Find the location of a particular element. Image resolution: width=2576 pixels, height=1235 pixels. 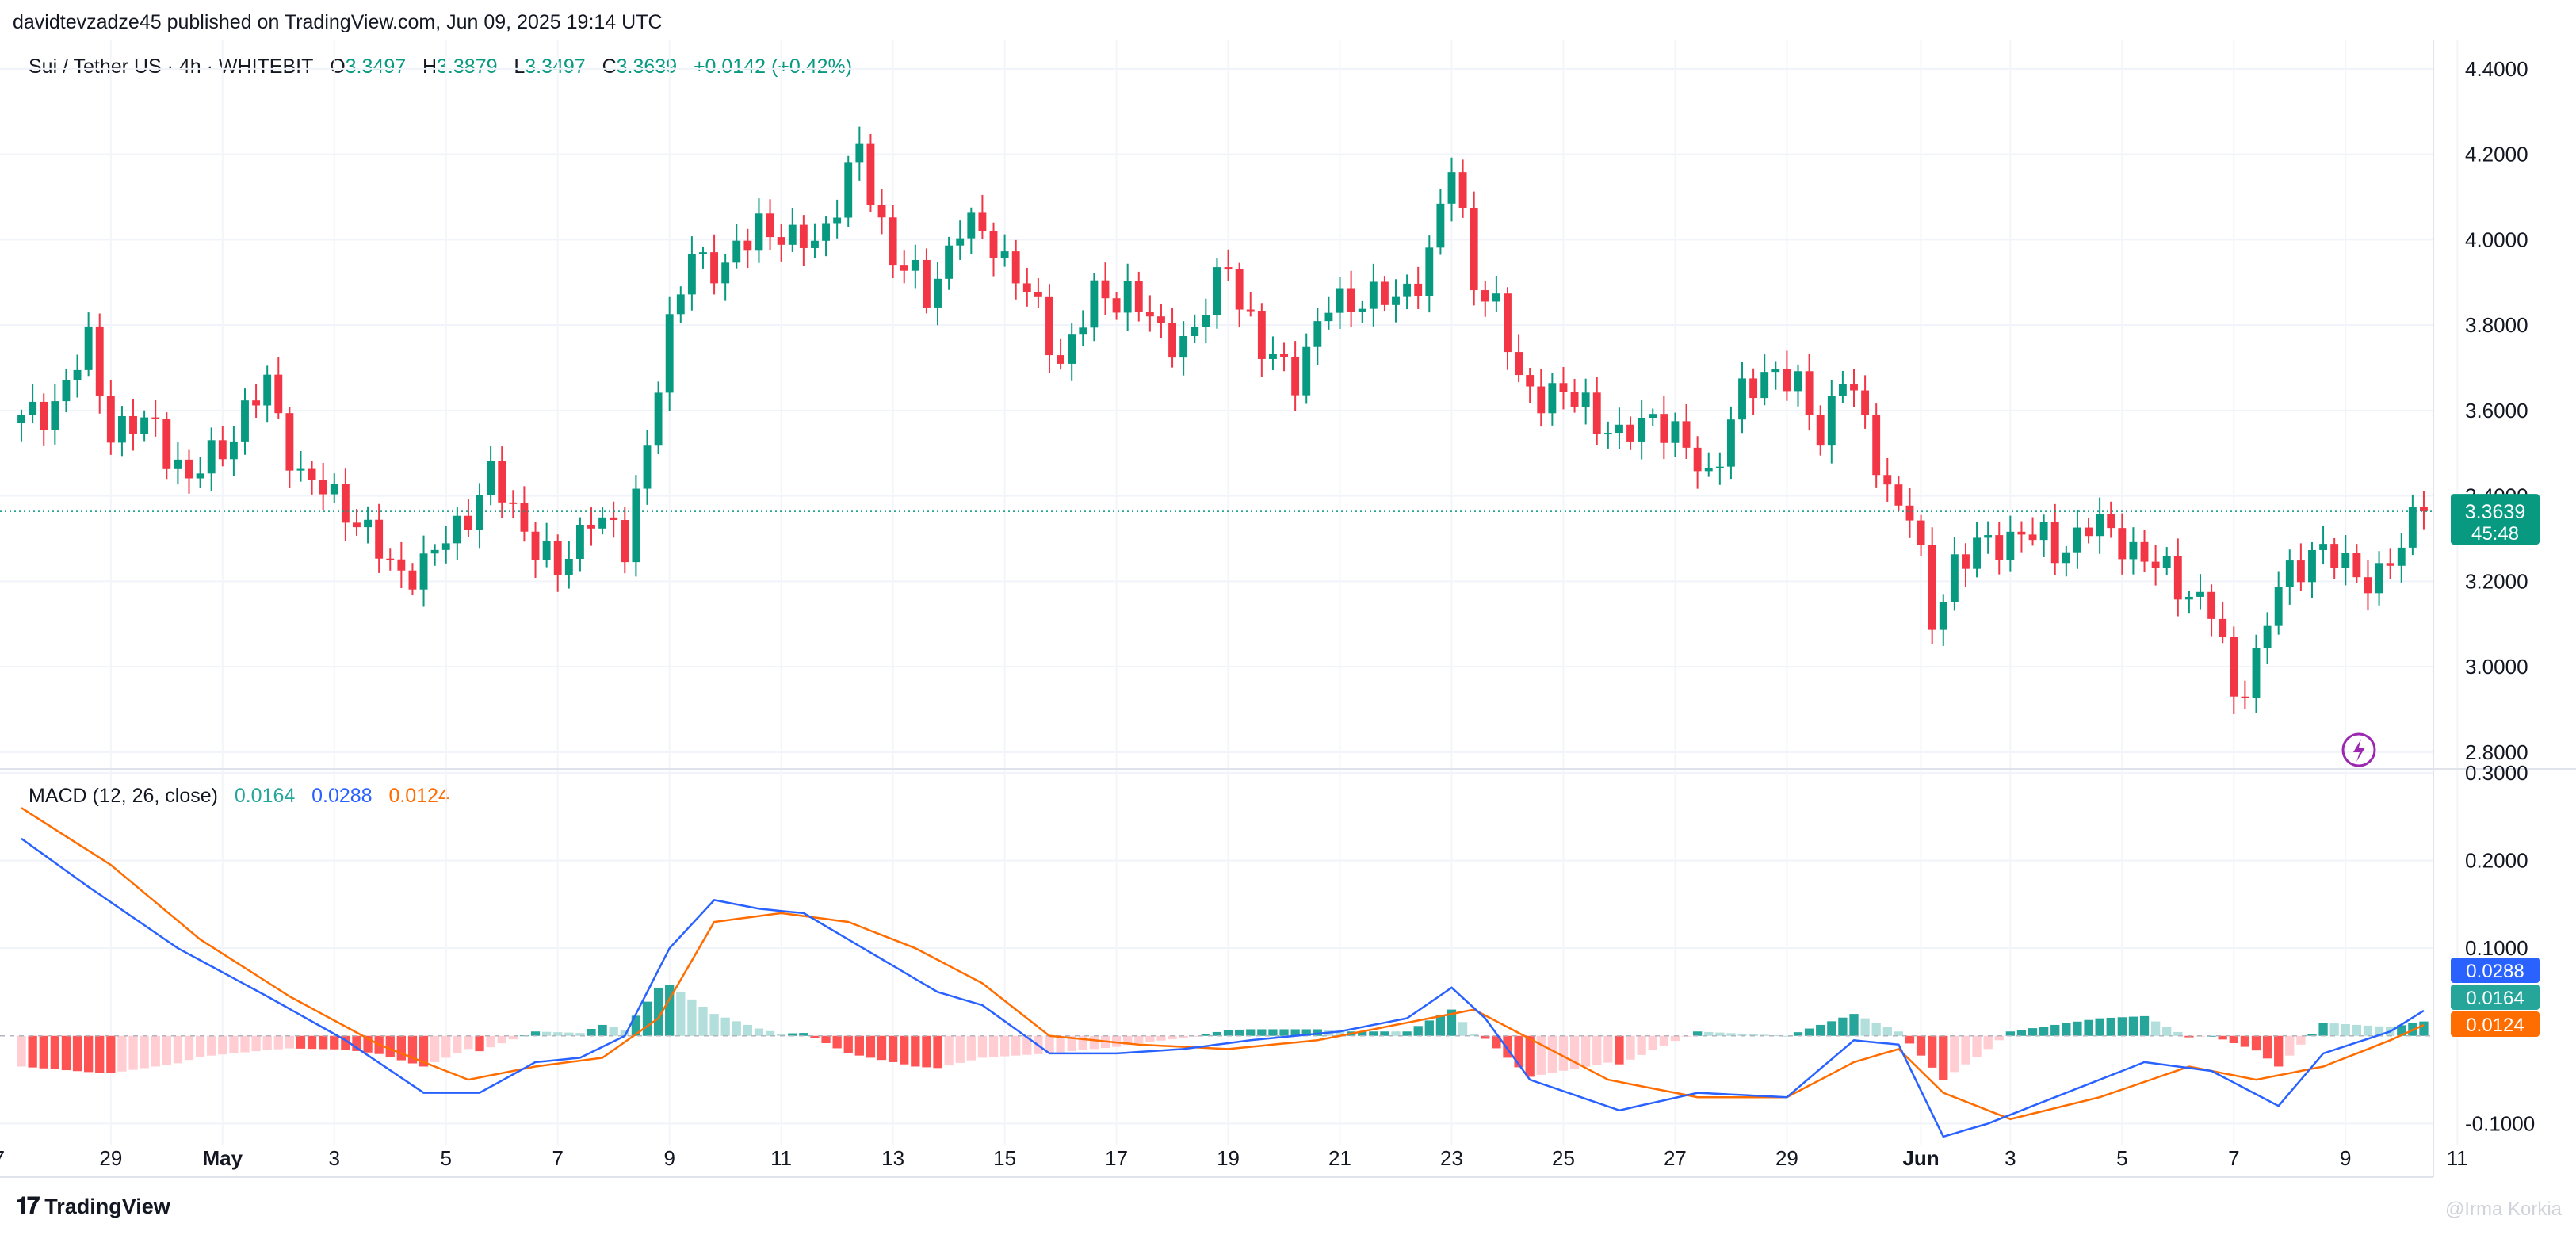

symbol-label: Sui / Tether US · 4h · WHITEBIT is located at coordinates (171, 66).